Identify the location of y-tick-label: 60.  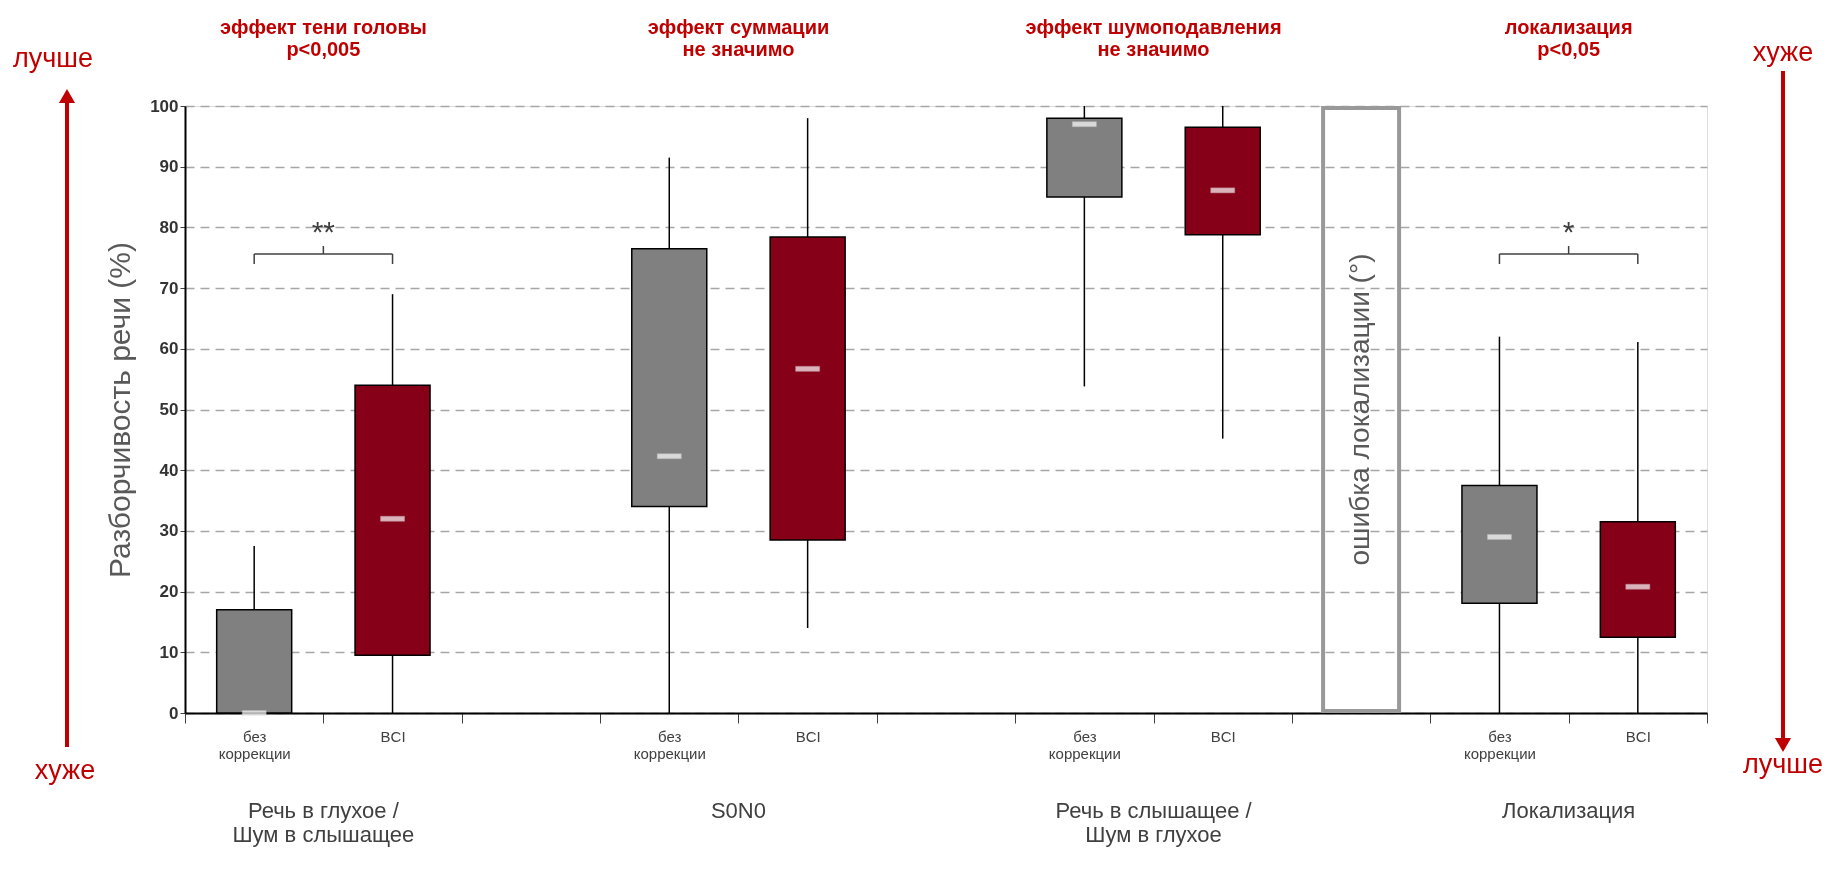
(169, 349).